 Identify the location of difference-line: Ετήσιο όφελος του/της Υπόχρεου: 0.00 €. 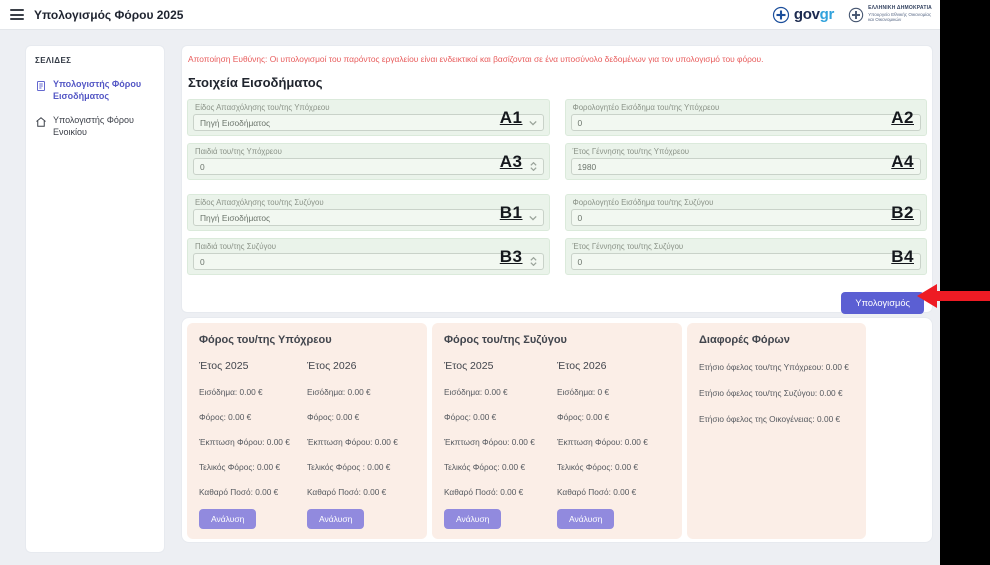
(774, 367).